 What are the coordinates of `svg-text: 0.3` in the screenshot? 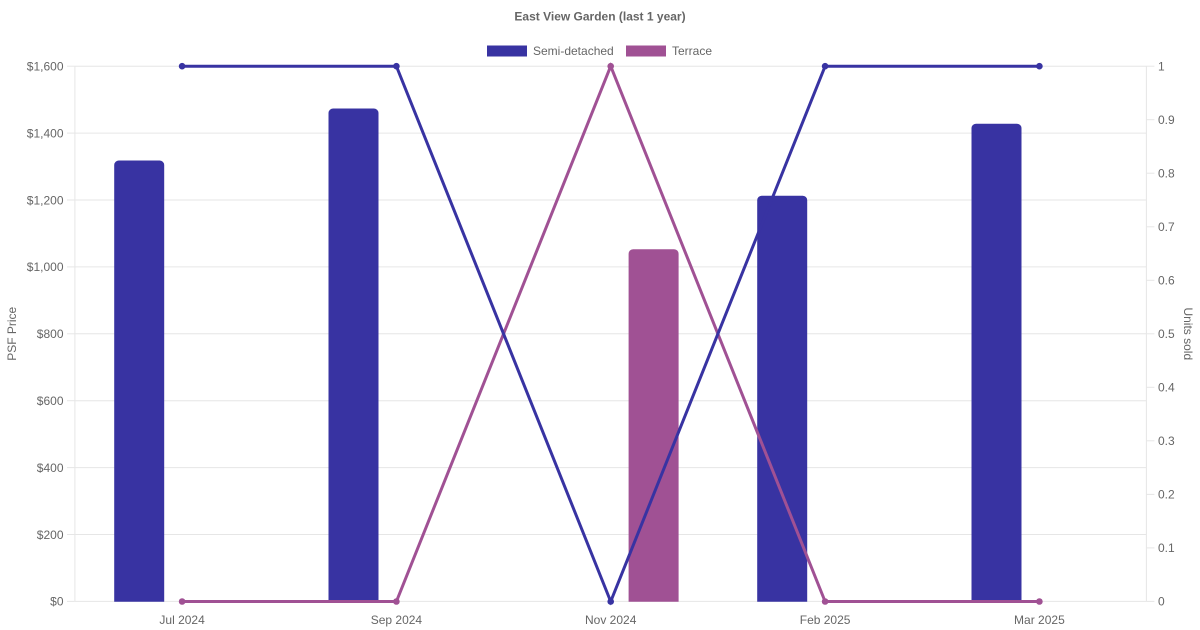 It's located at (1166, 441).